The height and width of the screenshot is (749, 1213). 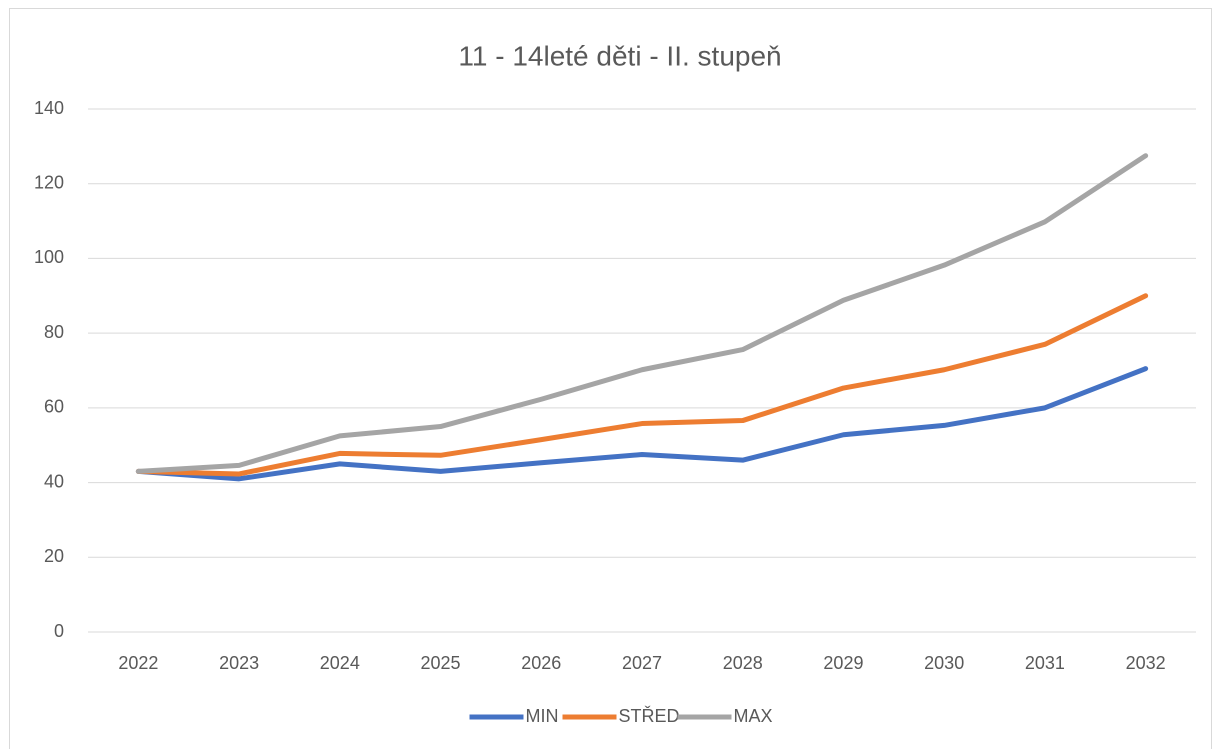 What do you see at coordinates (239, 663) in the screenshot?
I see `x-tick-label: 2023` at bounding box center [239, 663].